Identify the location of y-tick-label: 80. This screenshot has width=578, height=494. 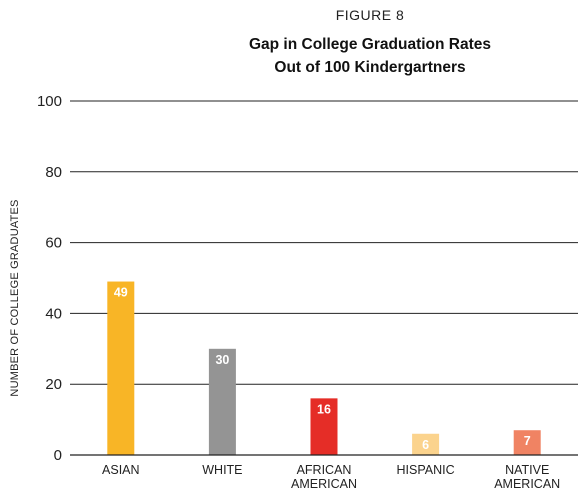
(53, 172).